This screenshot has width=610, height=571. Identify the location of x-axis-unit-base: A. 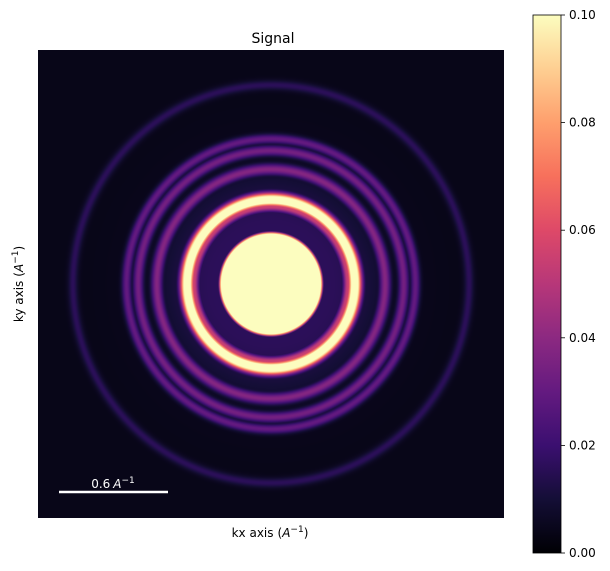
(285, 533).